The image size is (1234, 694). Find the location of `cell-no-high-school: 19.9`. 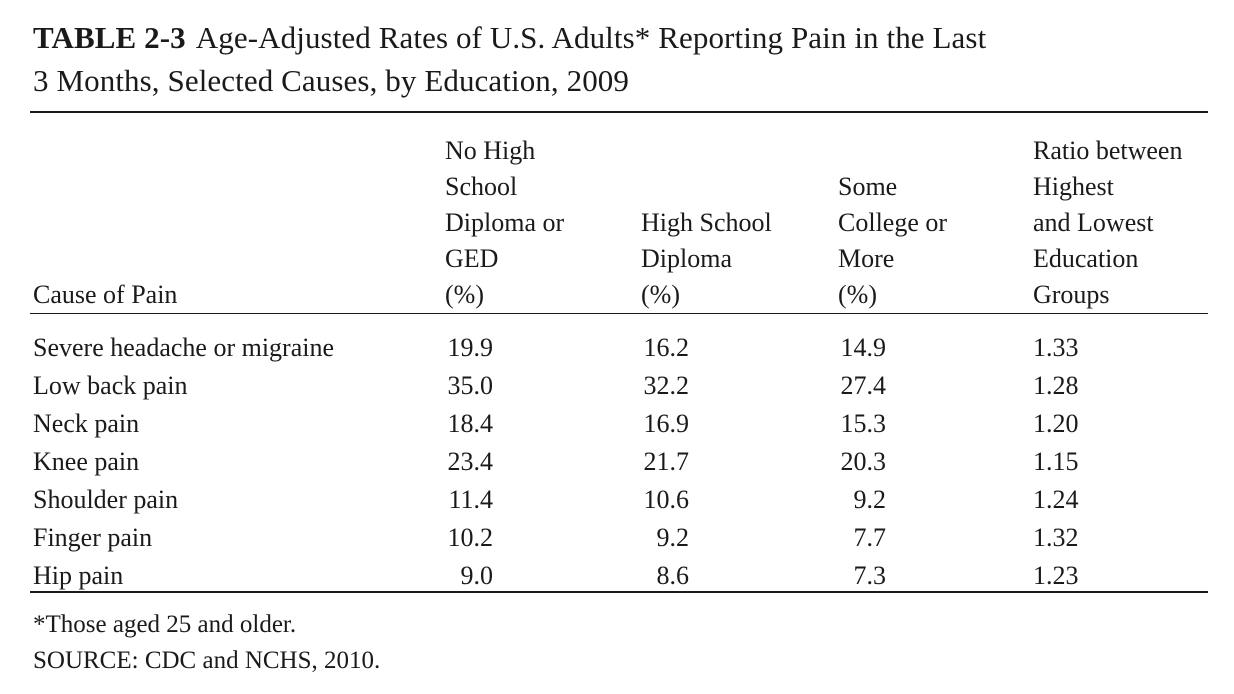

cell-no-high-school: 19.9 is located at coordinates (470, 347).